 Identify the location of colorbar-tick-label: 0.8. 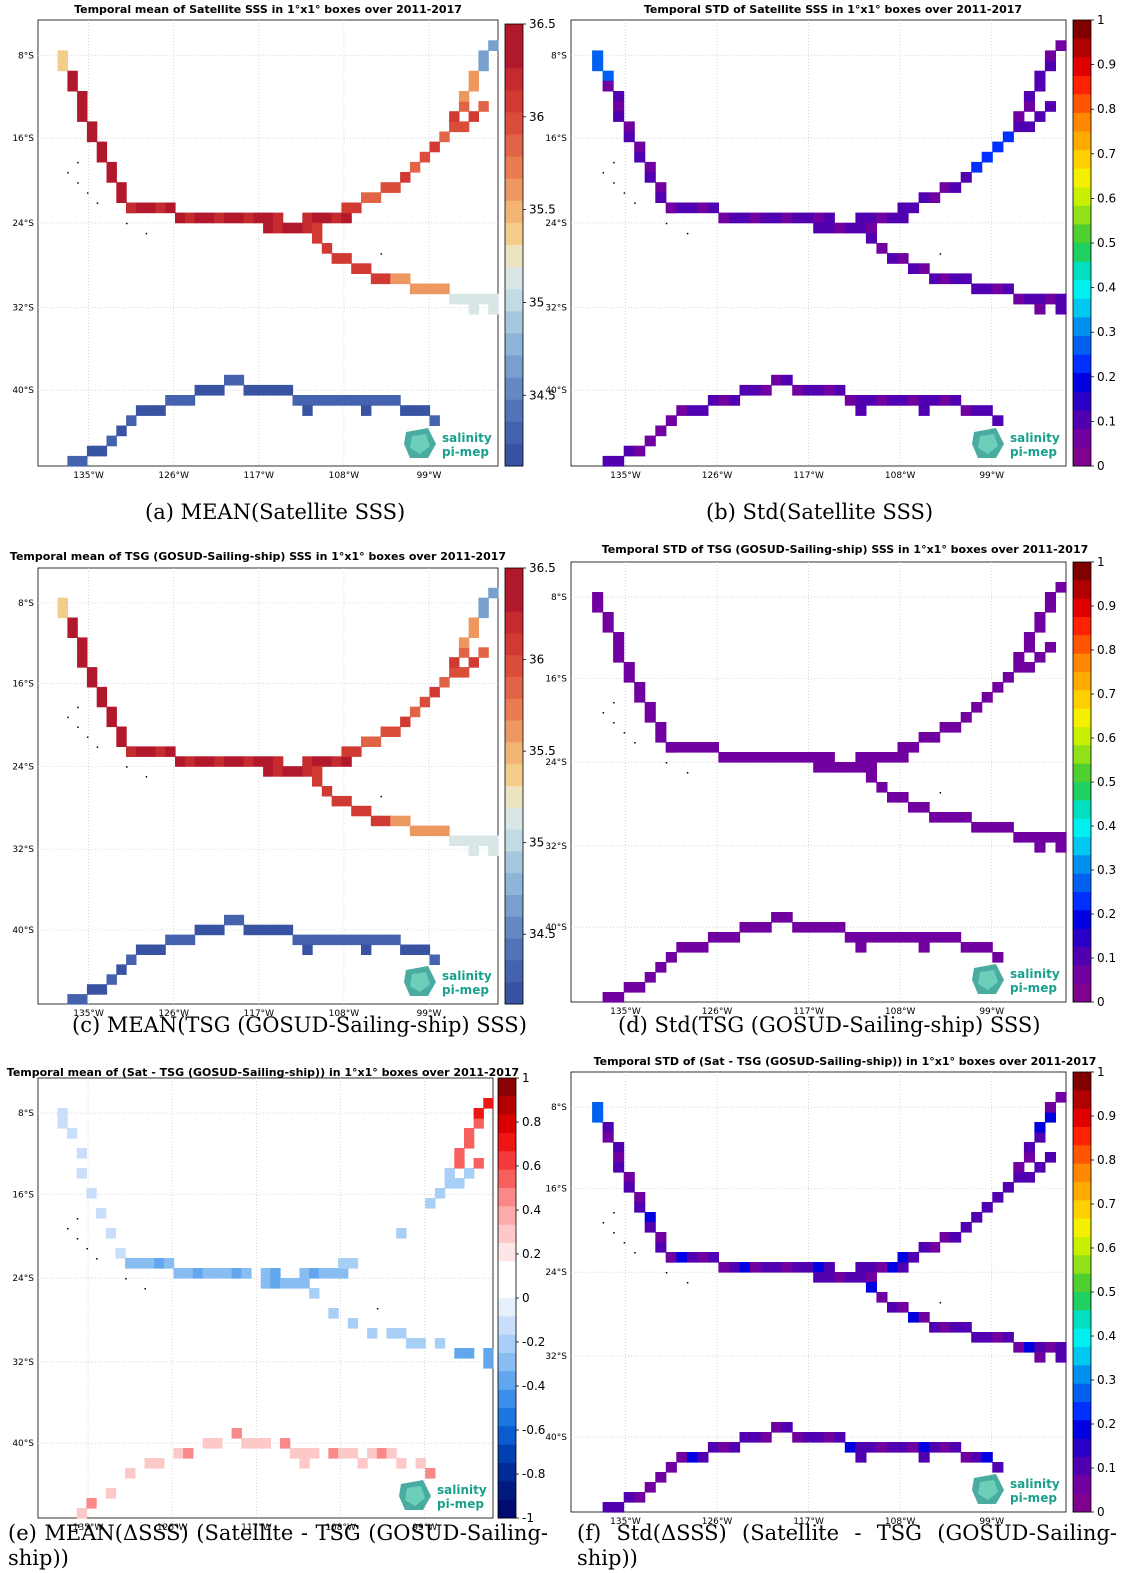
(1106, 109).